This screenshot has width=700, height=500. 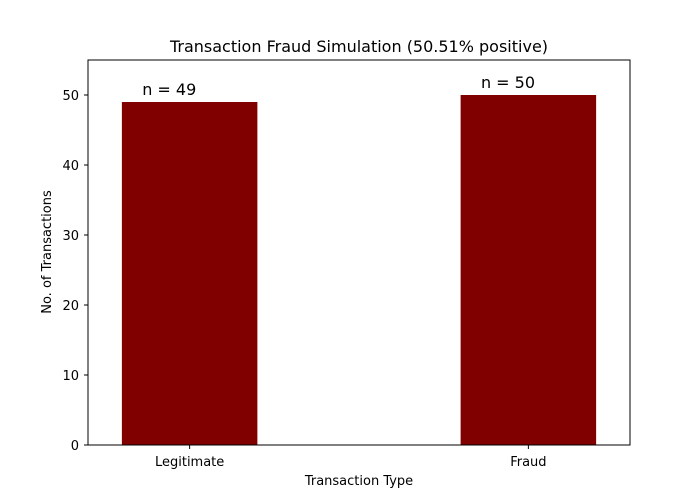 What do you see at coordinates (189, 273) in the screenshot?
I see `bar-legitimate` at bounding box center [189, 273].